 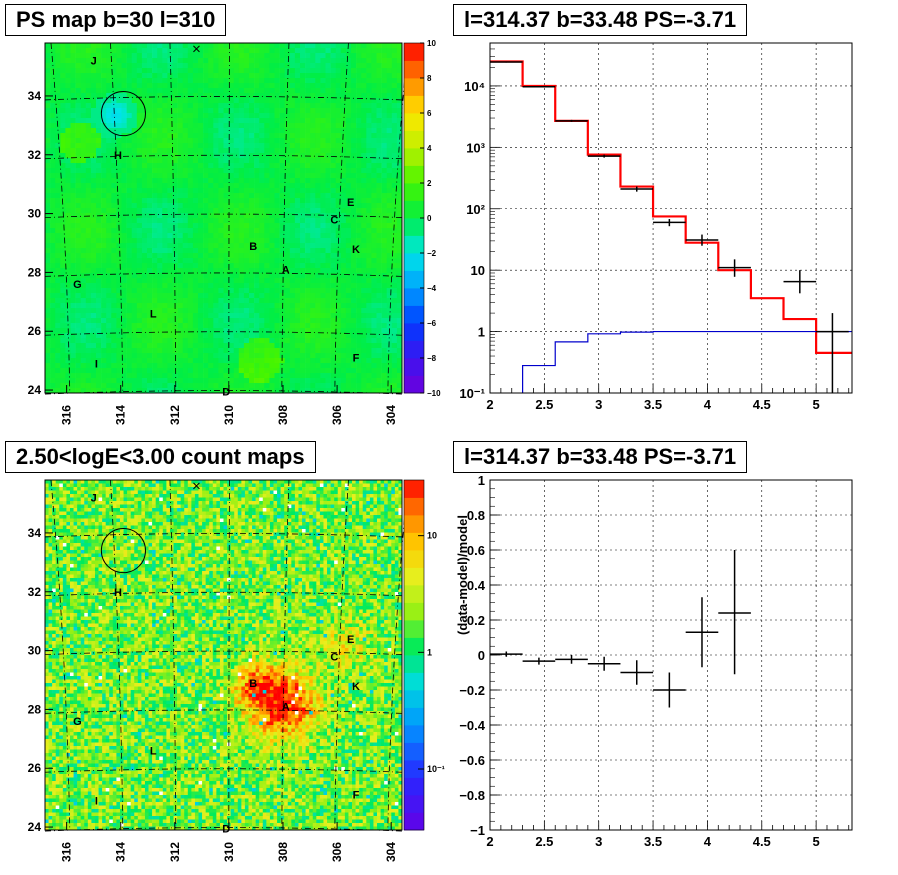 What do you see at coordinates (434, 393) in the screenshot?
I see `colorbar-tick-label: −10` at bounding box center [434, 393].